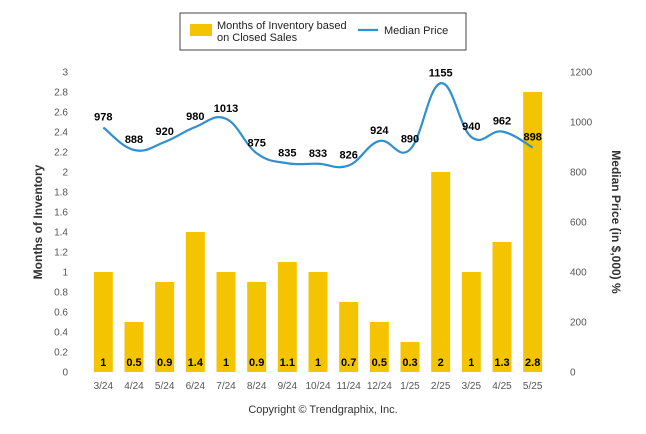  What do you see at coordinates (165, 386) in the screenshot?
I see `x-tick-label: 5/24` at bounding box center [165, 386].